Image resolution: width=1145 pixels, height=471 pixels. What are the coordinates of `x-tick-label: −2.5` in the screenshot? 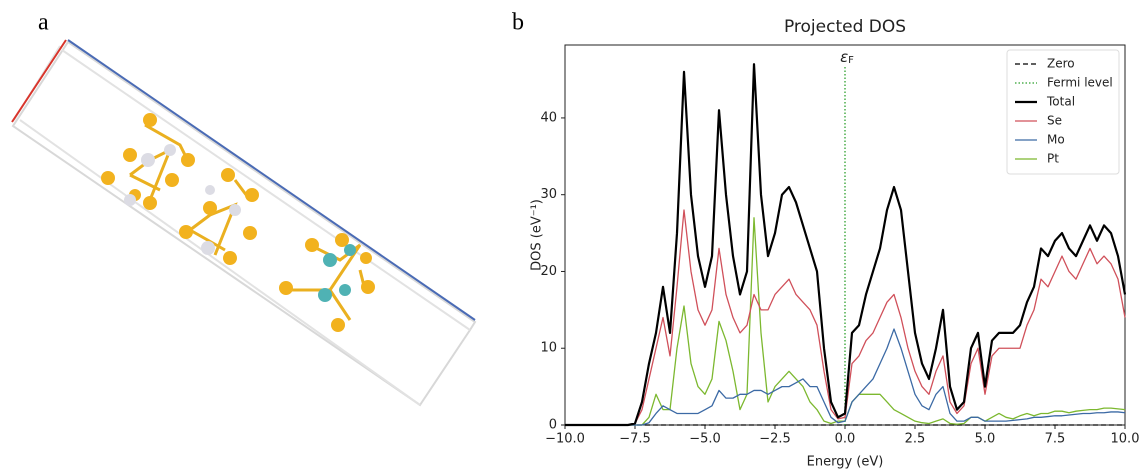 It's located at (775, 439).